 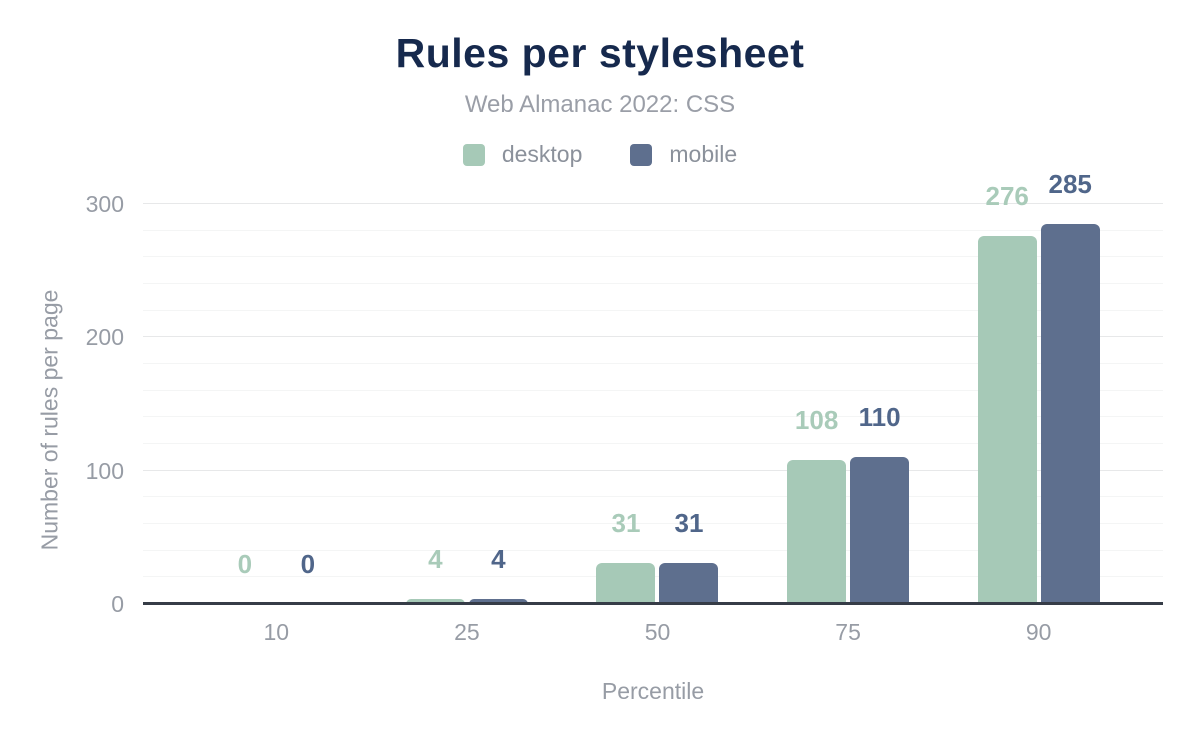 I want to click on x-tick-label: 50, so click(x=657, y=632).